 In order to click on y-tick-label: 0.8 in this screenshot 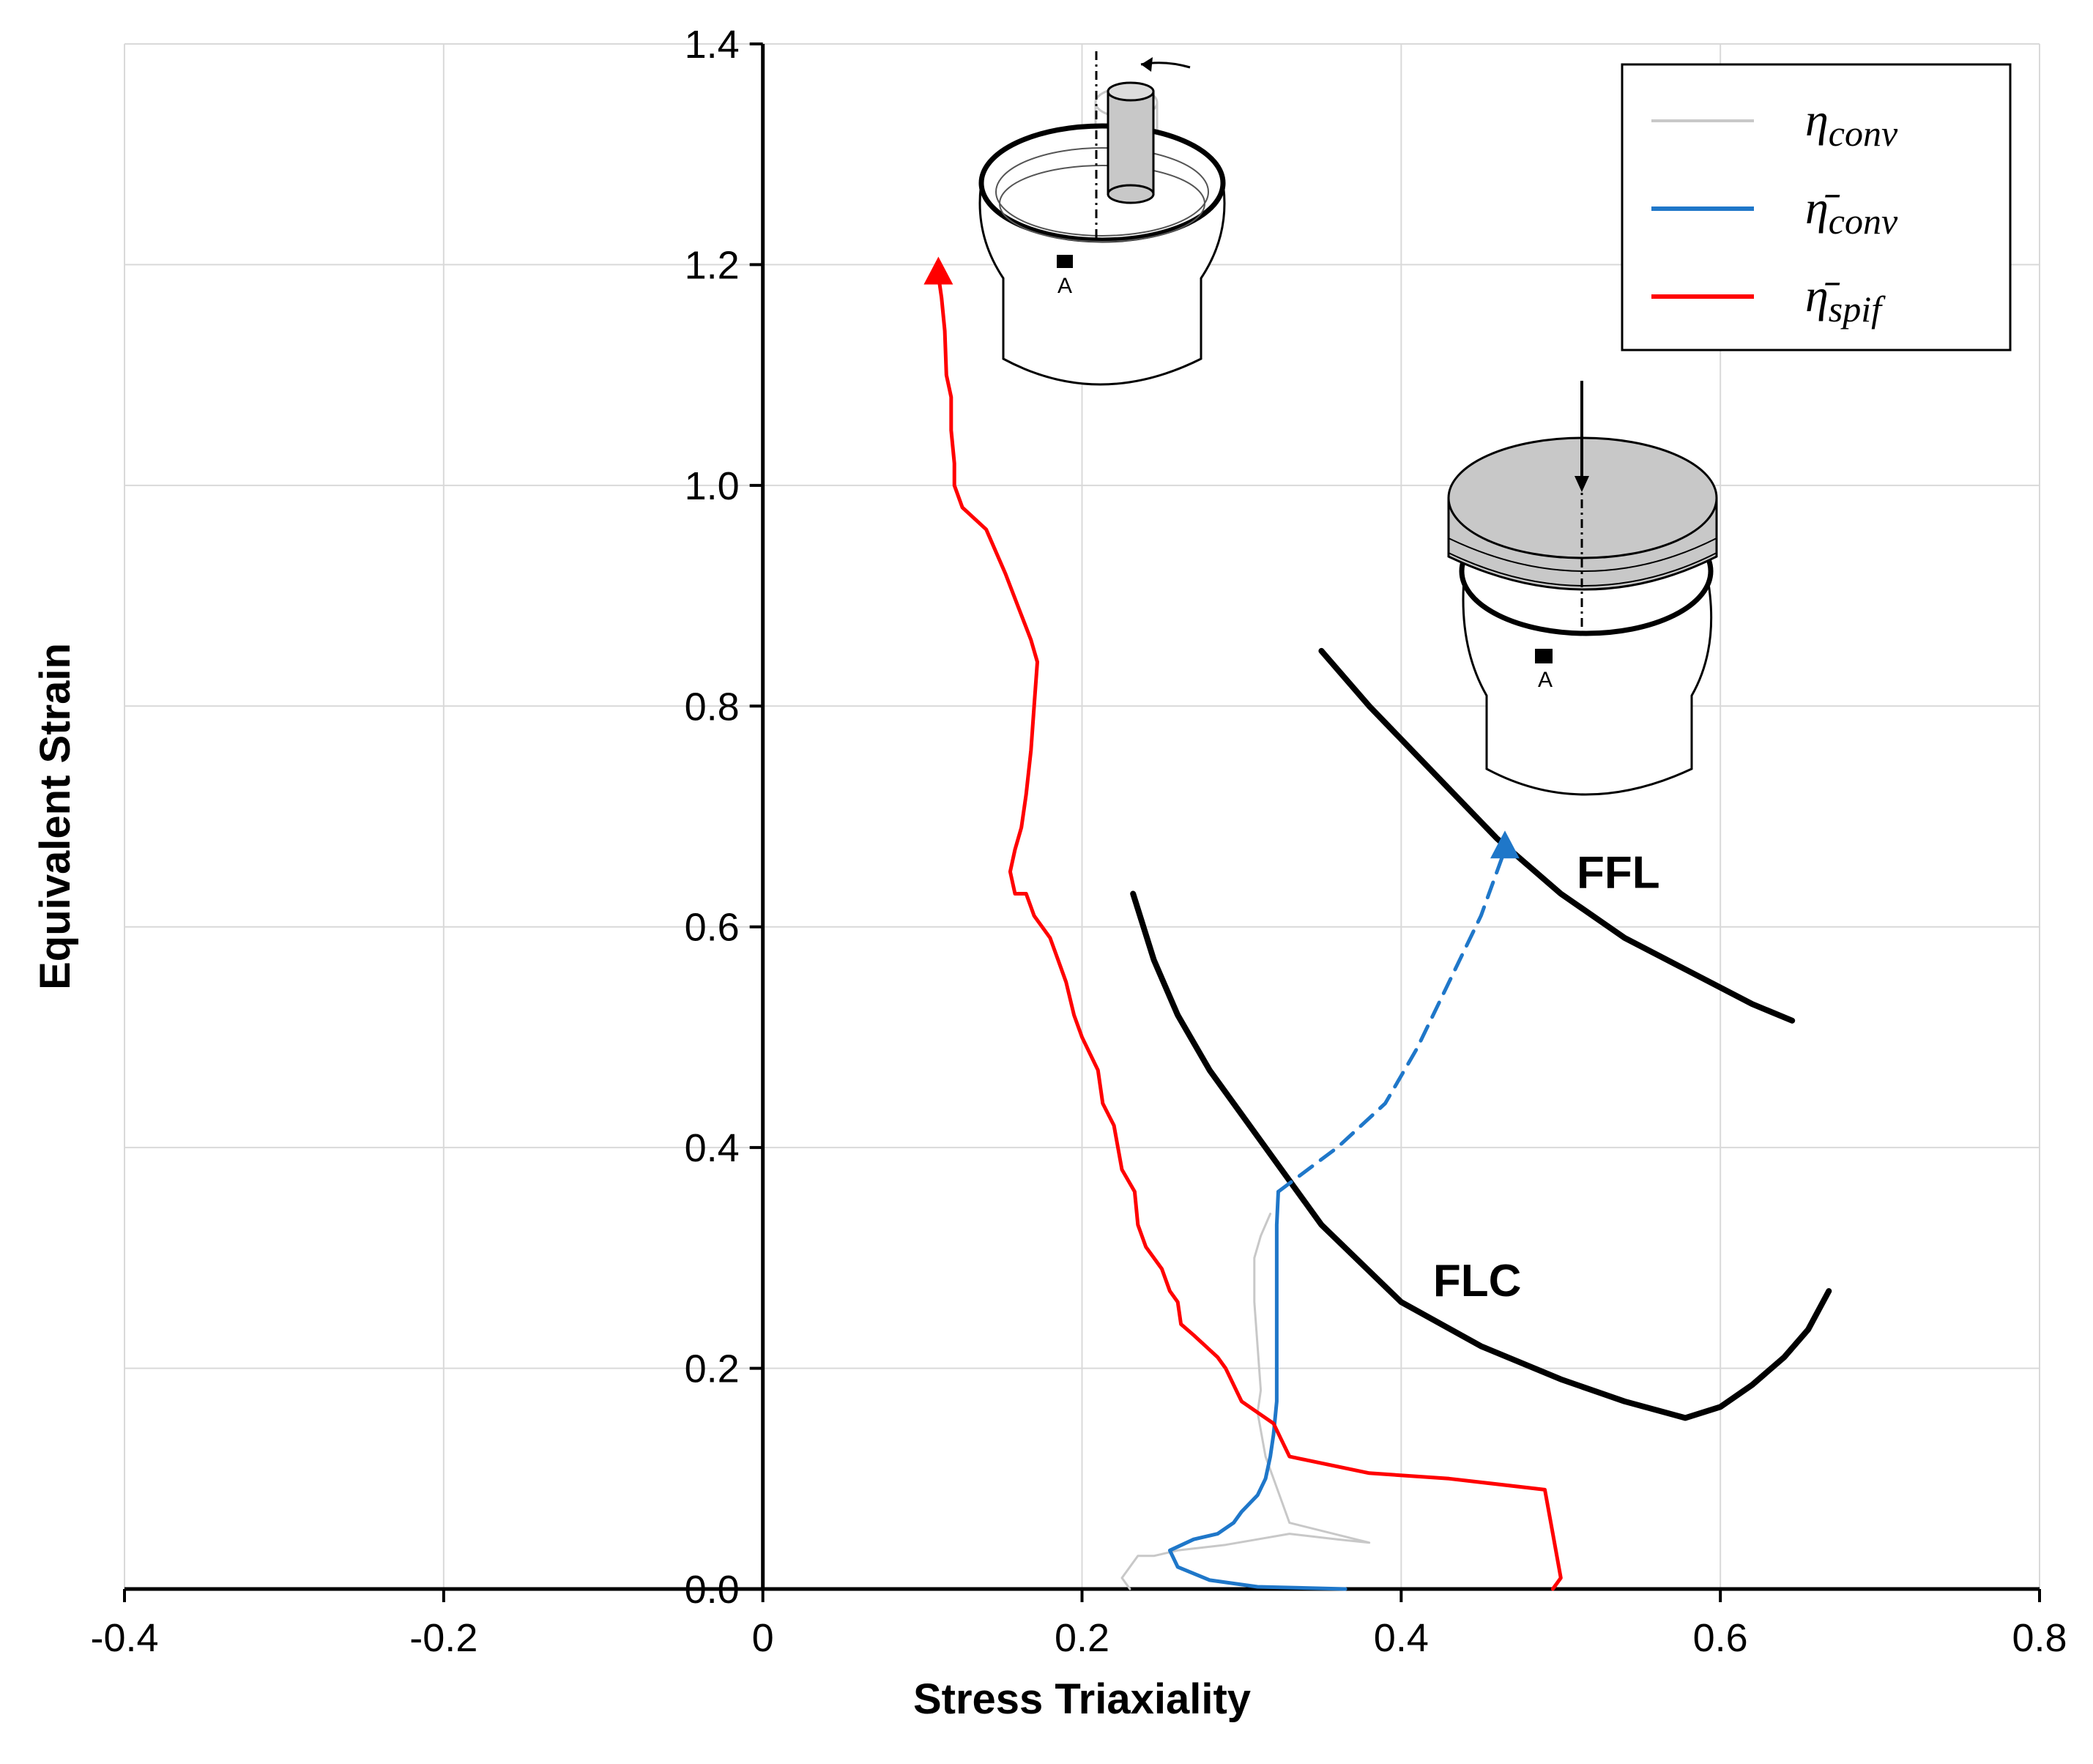, I will do `click(712, 707)`.